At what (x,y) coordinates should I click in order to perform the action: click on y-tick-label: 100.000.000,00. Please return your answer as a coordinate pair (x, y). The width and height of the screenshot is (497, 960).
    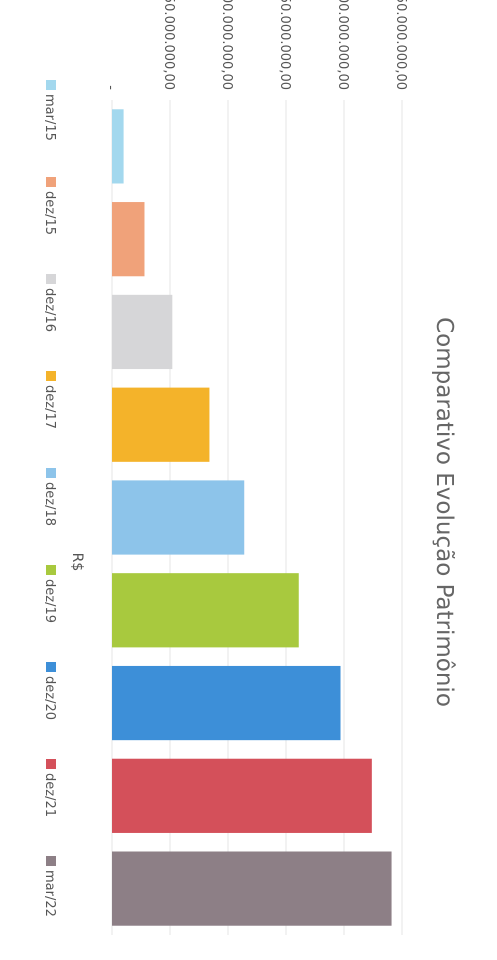
    Looking at the image, I should click on (226, 45).